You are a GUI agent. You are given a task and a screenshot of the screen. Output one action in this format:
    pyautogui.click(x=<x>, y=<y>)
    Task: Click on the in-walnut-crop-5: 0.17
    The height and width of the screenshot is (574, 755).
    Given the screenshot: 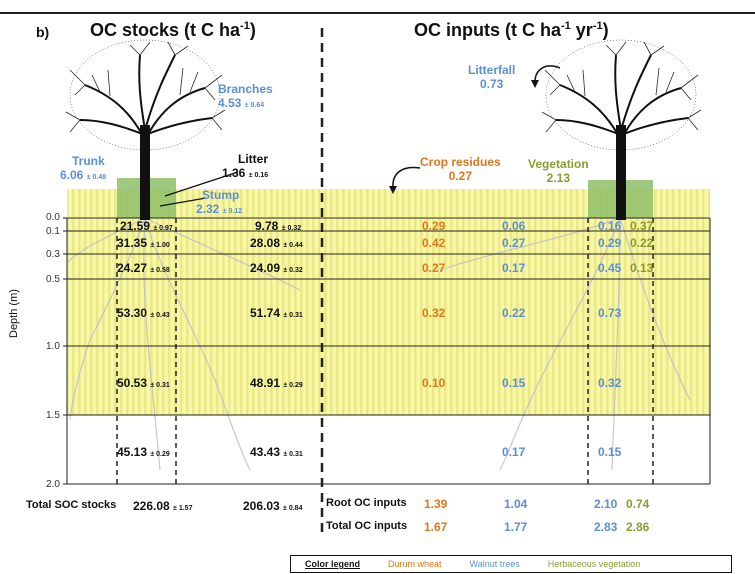 What is the action you would take?
    pyautogui.click(x=514, y=452)
    